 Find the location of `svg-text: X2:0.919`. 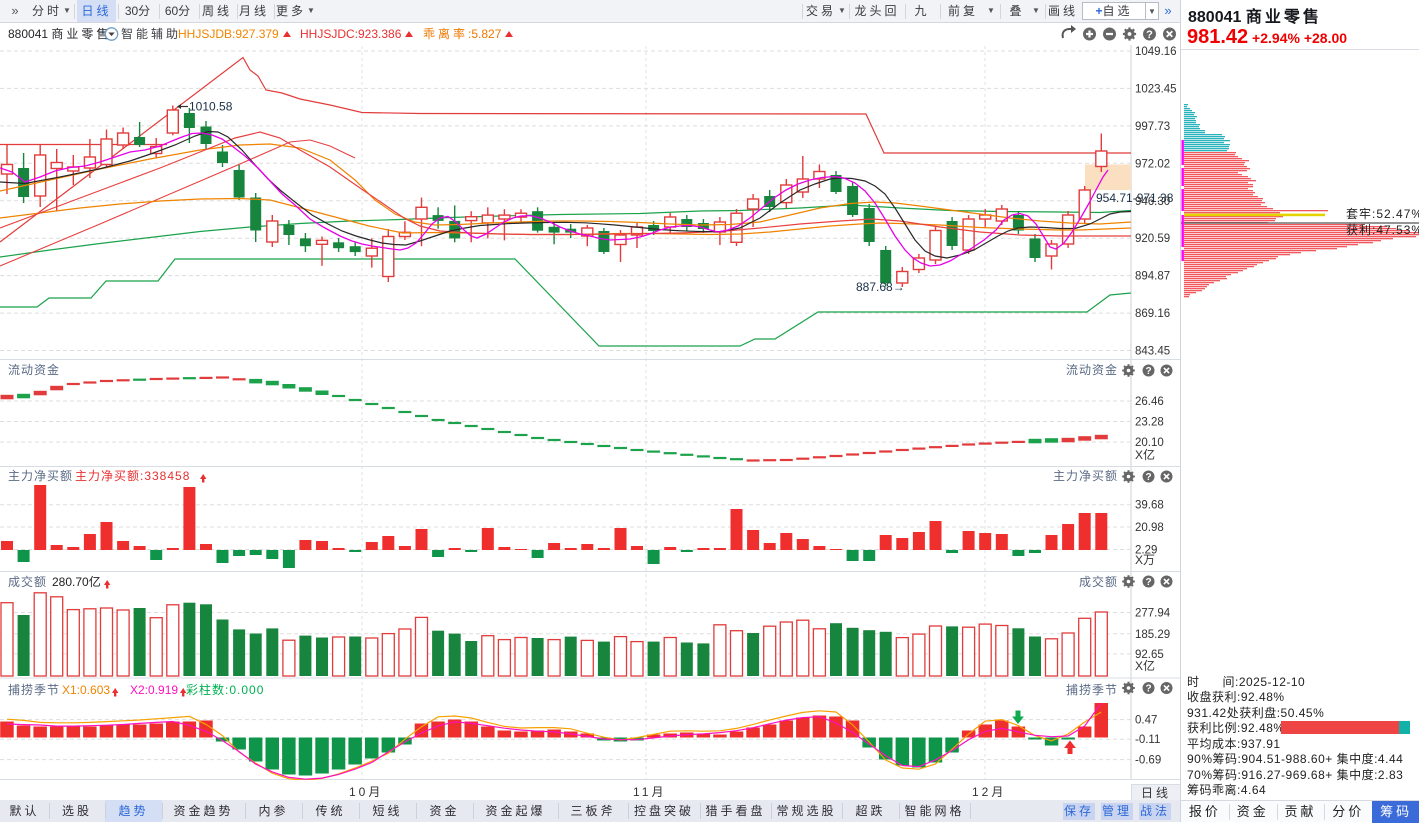

svg-text: X2:0.919 is located at coordinates (154, 690).